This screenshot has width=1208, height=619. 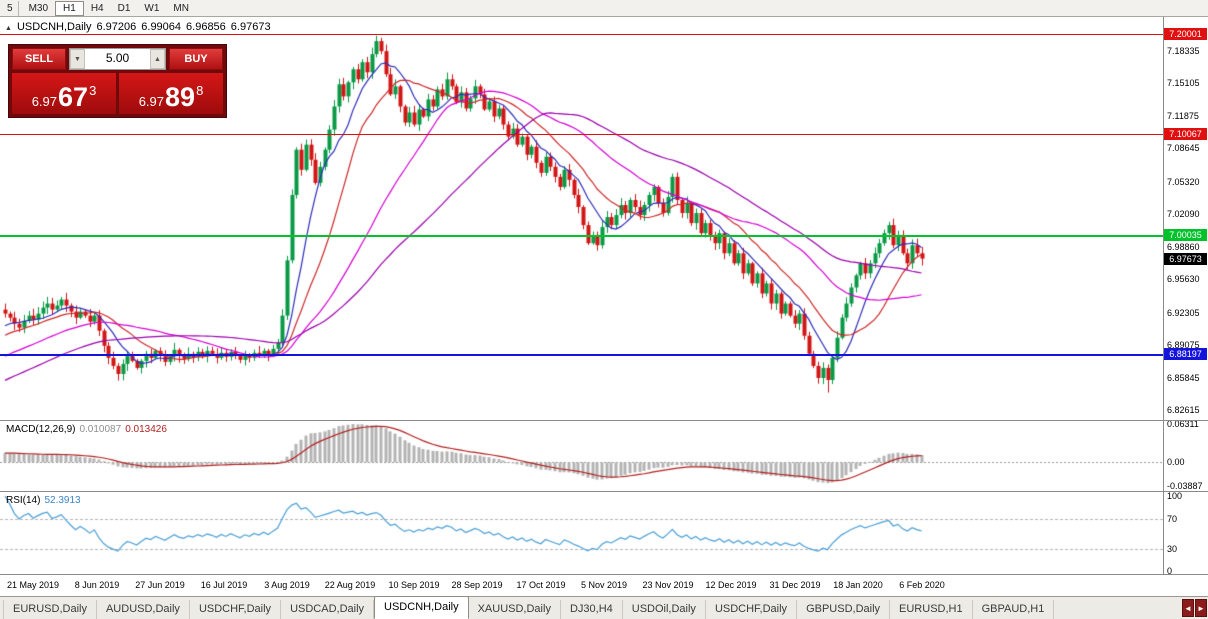 I want to click on macd-signal-value: 0.013426, so click(x=146, y=429).